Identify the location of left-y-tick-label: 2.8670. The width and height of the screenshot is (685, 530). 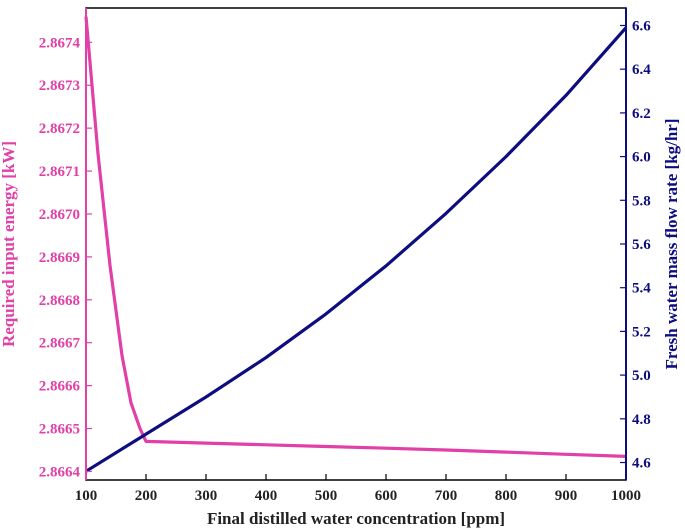
(59, 215).